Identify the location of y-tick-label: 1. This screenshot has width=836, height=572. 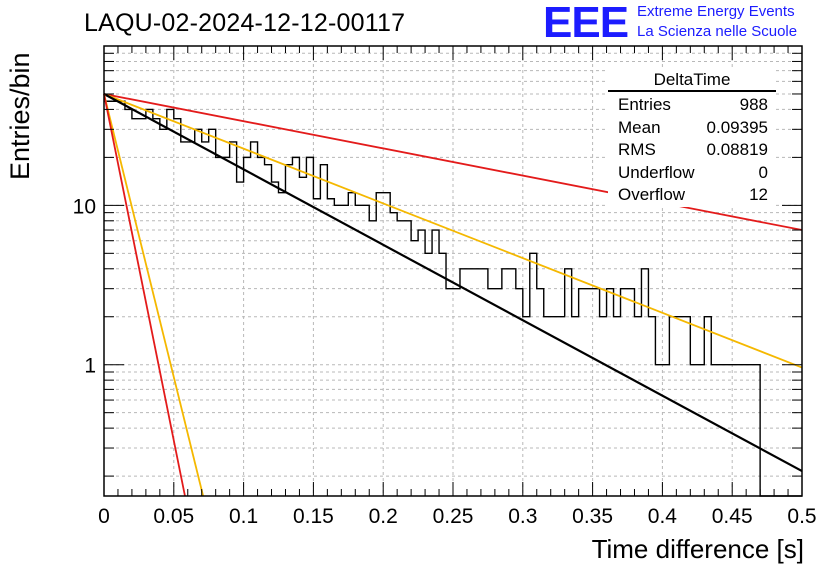
(90, 366).